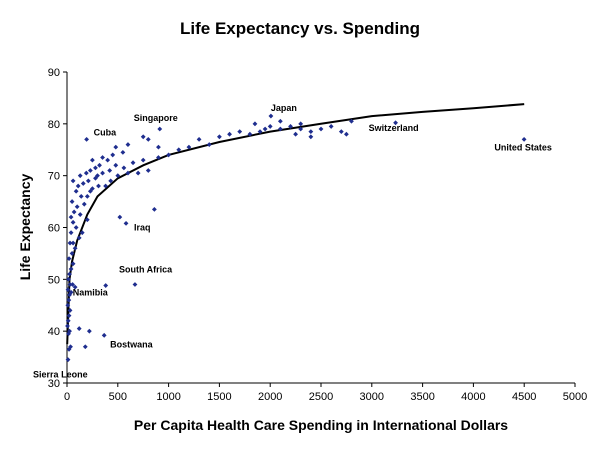 The height and width of the screenshot is (464, 594). Describe the element at coordinates (523, 147) in the screenshot. I see `annotation-label: United States` at that location.